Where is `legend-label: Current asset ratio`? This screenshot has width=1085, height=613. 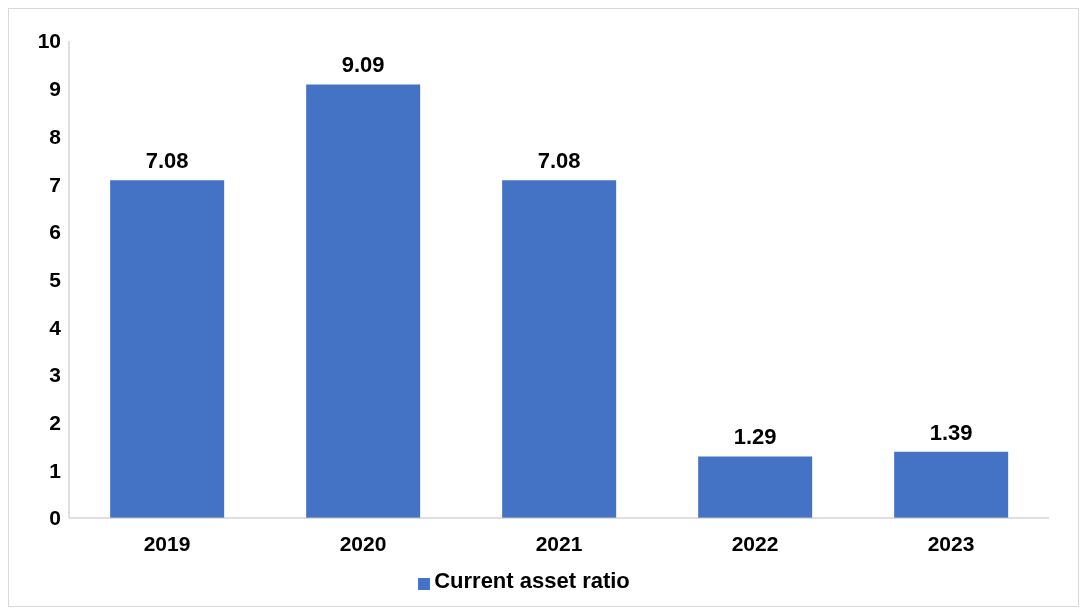 legend-label: Current asset ratio is located at coordinates (532, 580).